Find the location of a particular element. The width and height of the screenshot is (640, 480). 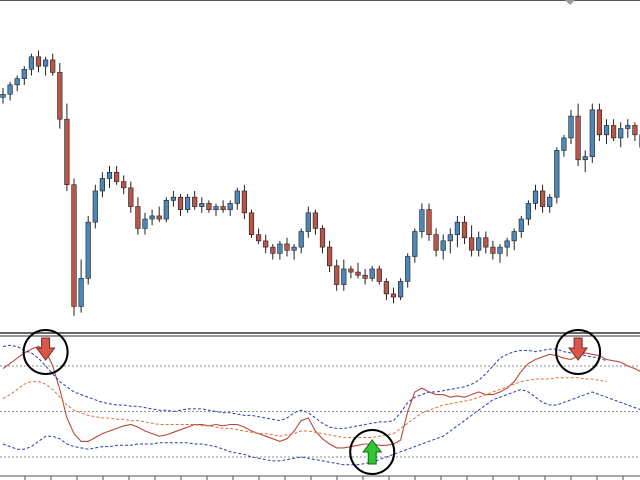

pane-separator is located at coordinates (320, 334).